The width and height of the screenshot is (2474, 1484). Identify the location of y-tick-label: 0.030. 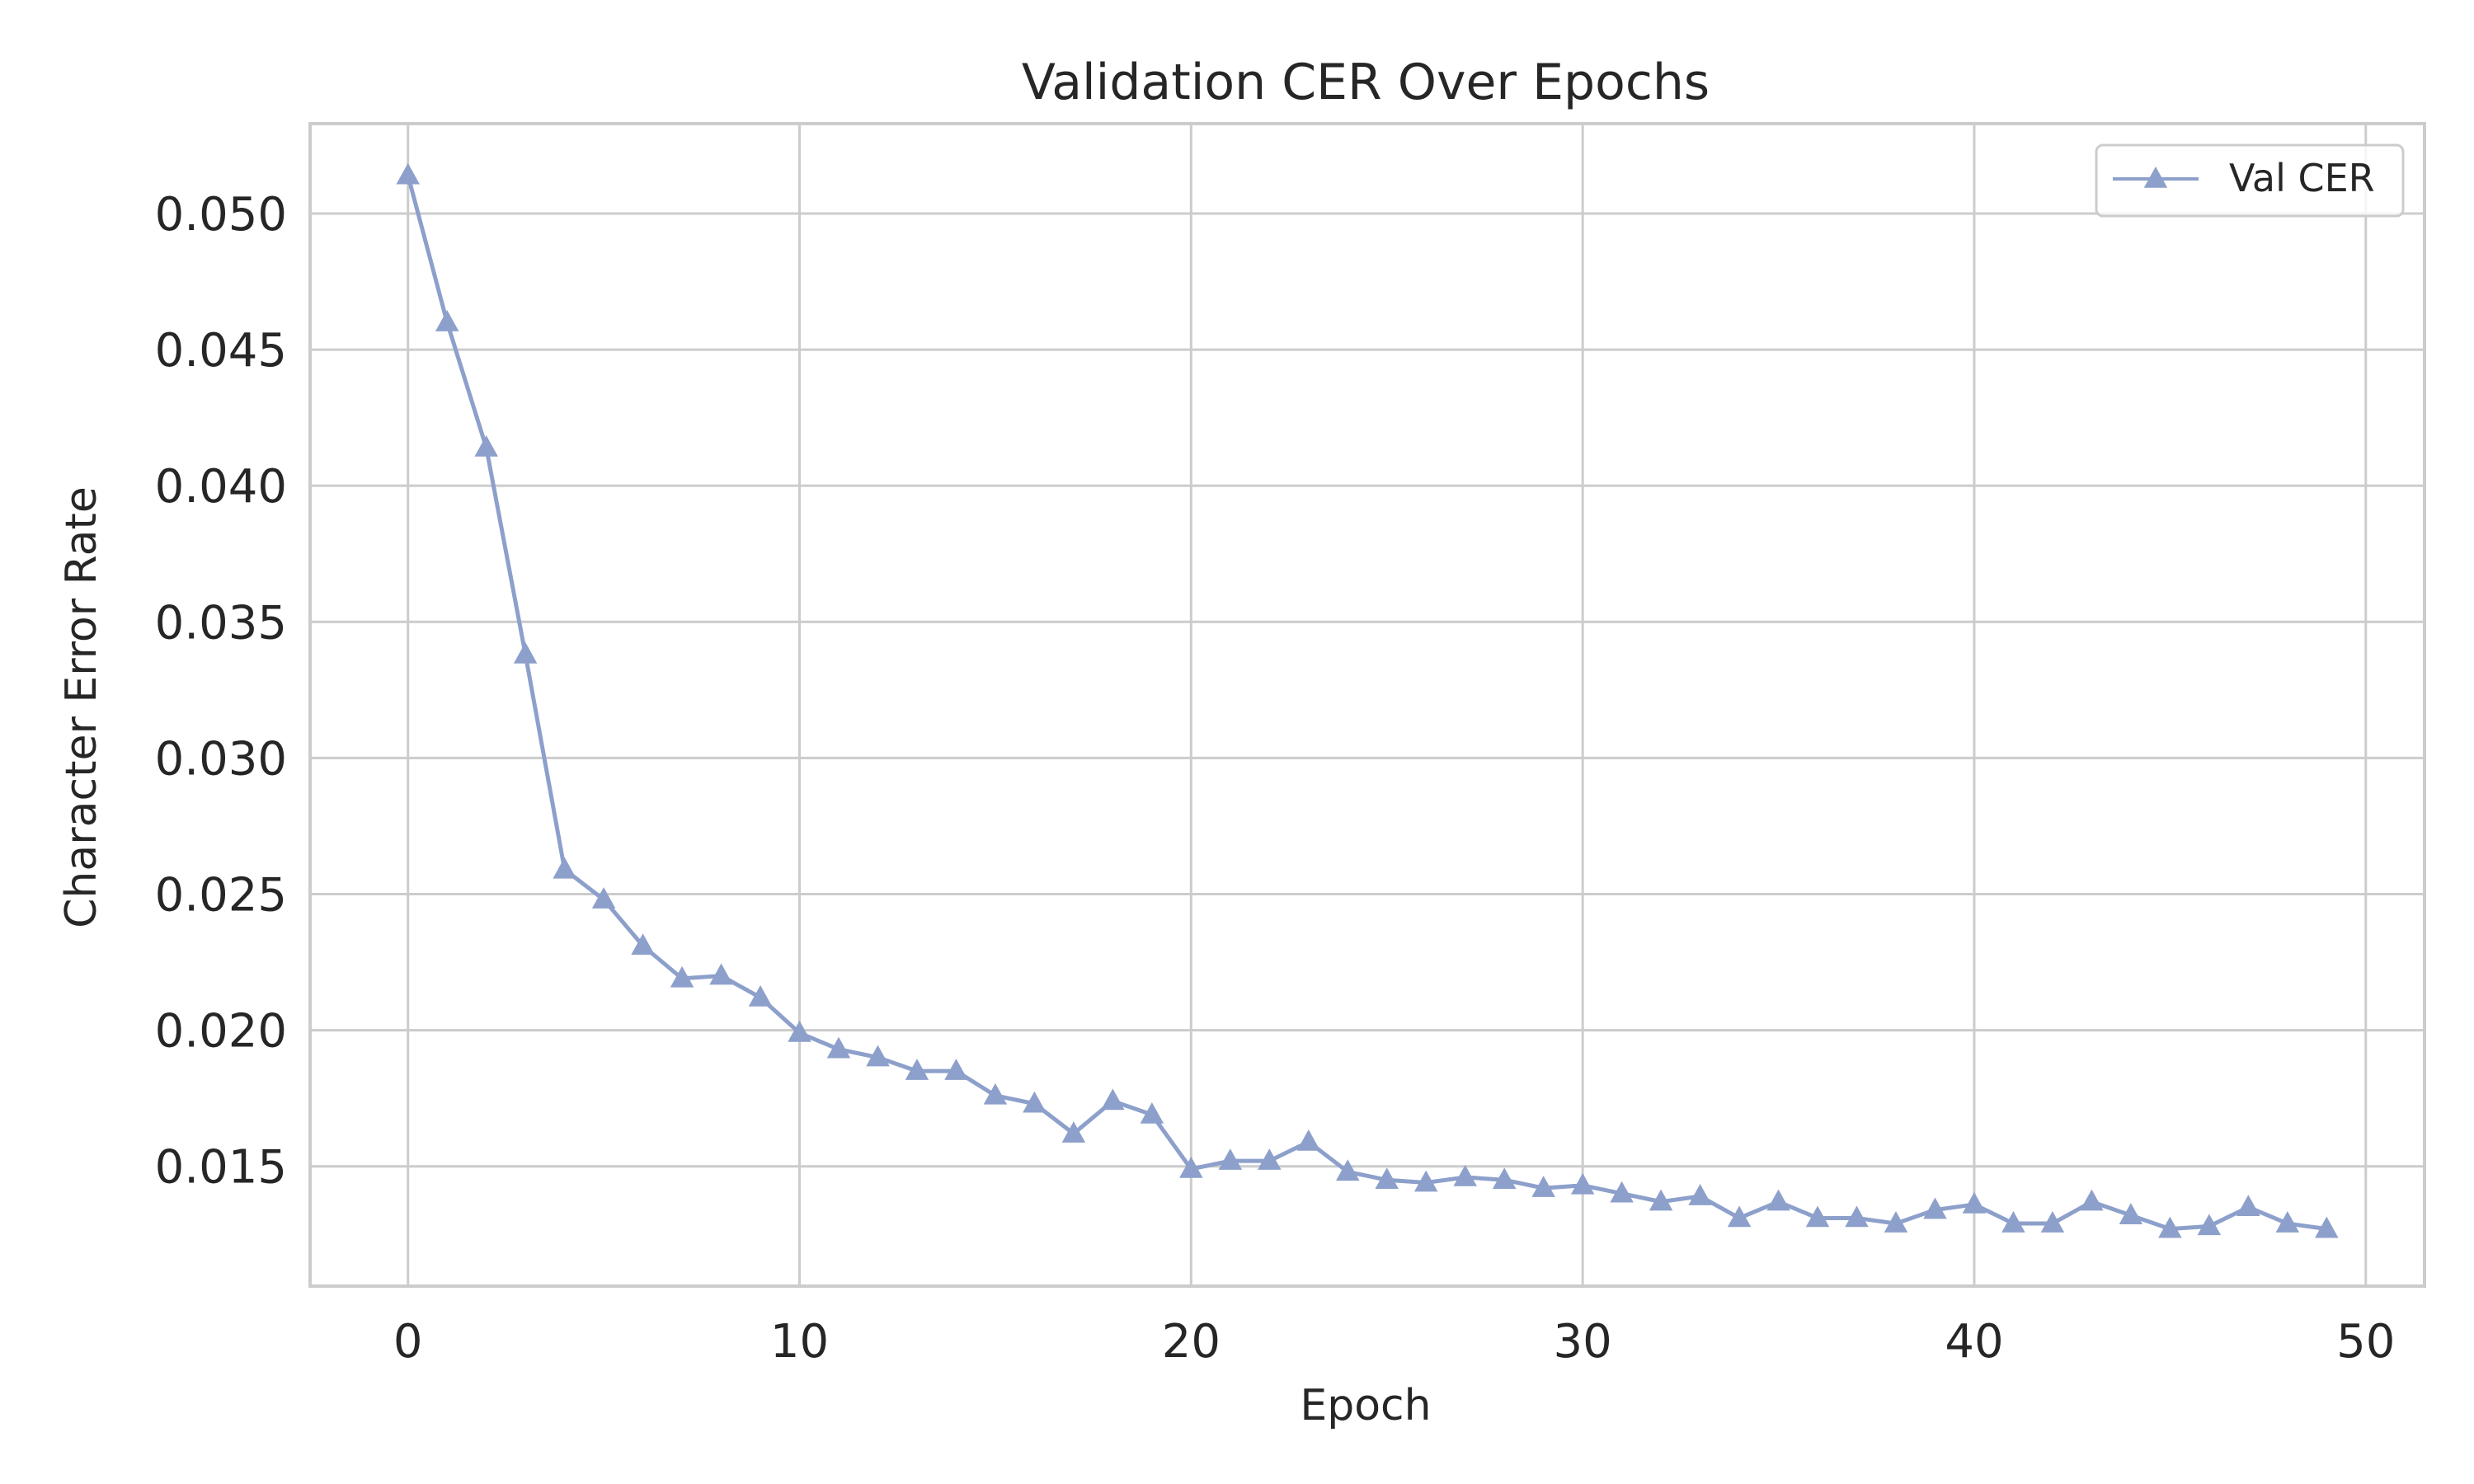
(221, 759).